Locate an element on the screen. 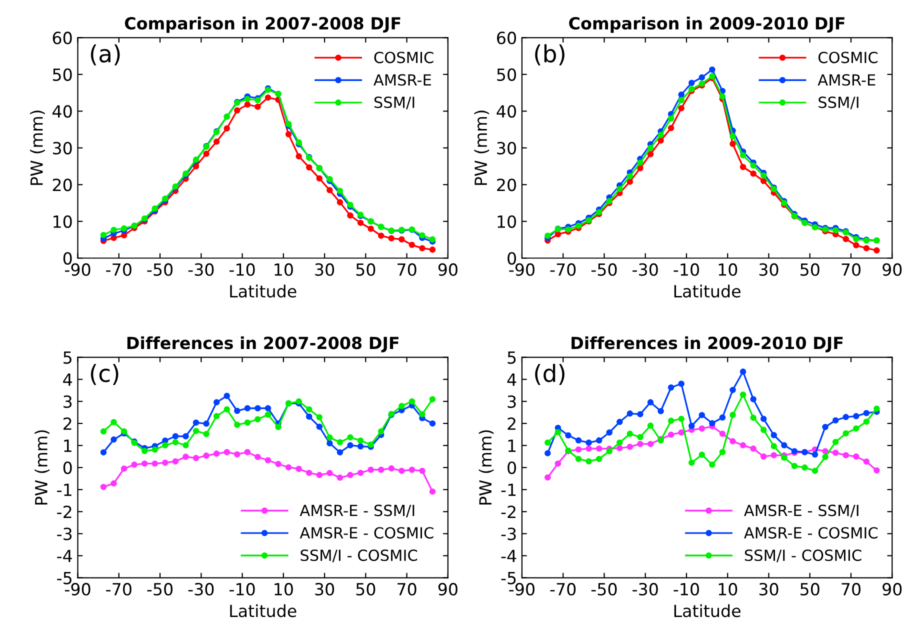  chart-title: Comparison in 2007-2008 DJF is located at coordinates (262, 24).